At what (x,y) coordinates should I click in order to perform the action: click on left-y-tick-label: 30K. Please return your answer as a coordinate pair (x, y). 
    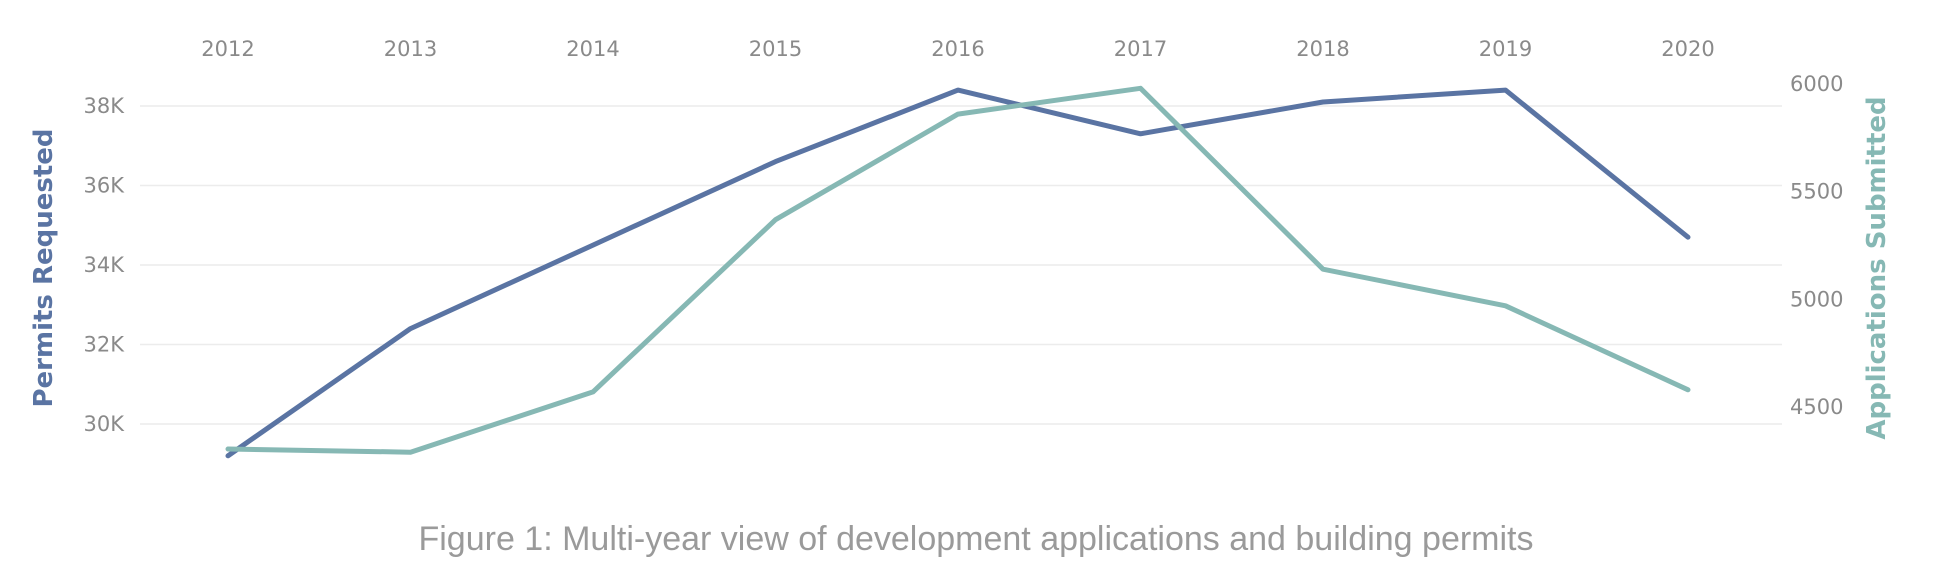
    Looking at the image, I should click on (105, 424).